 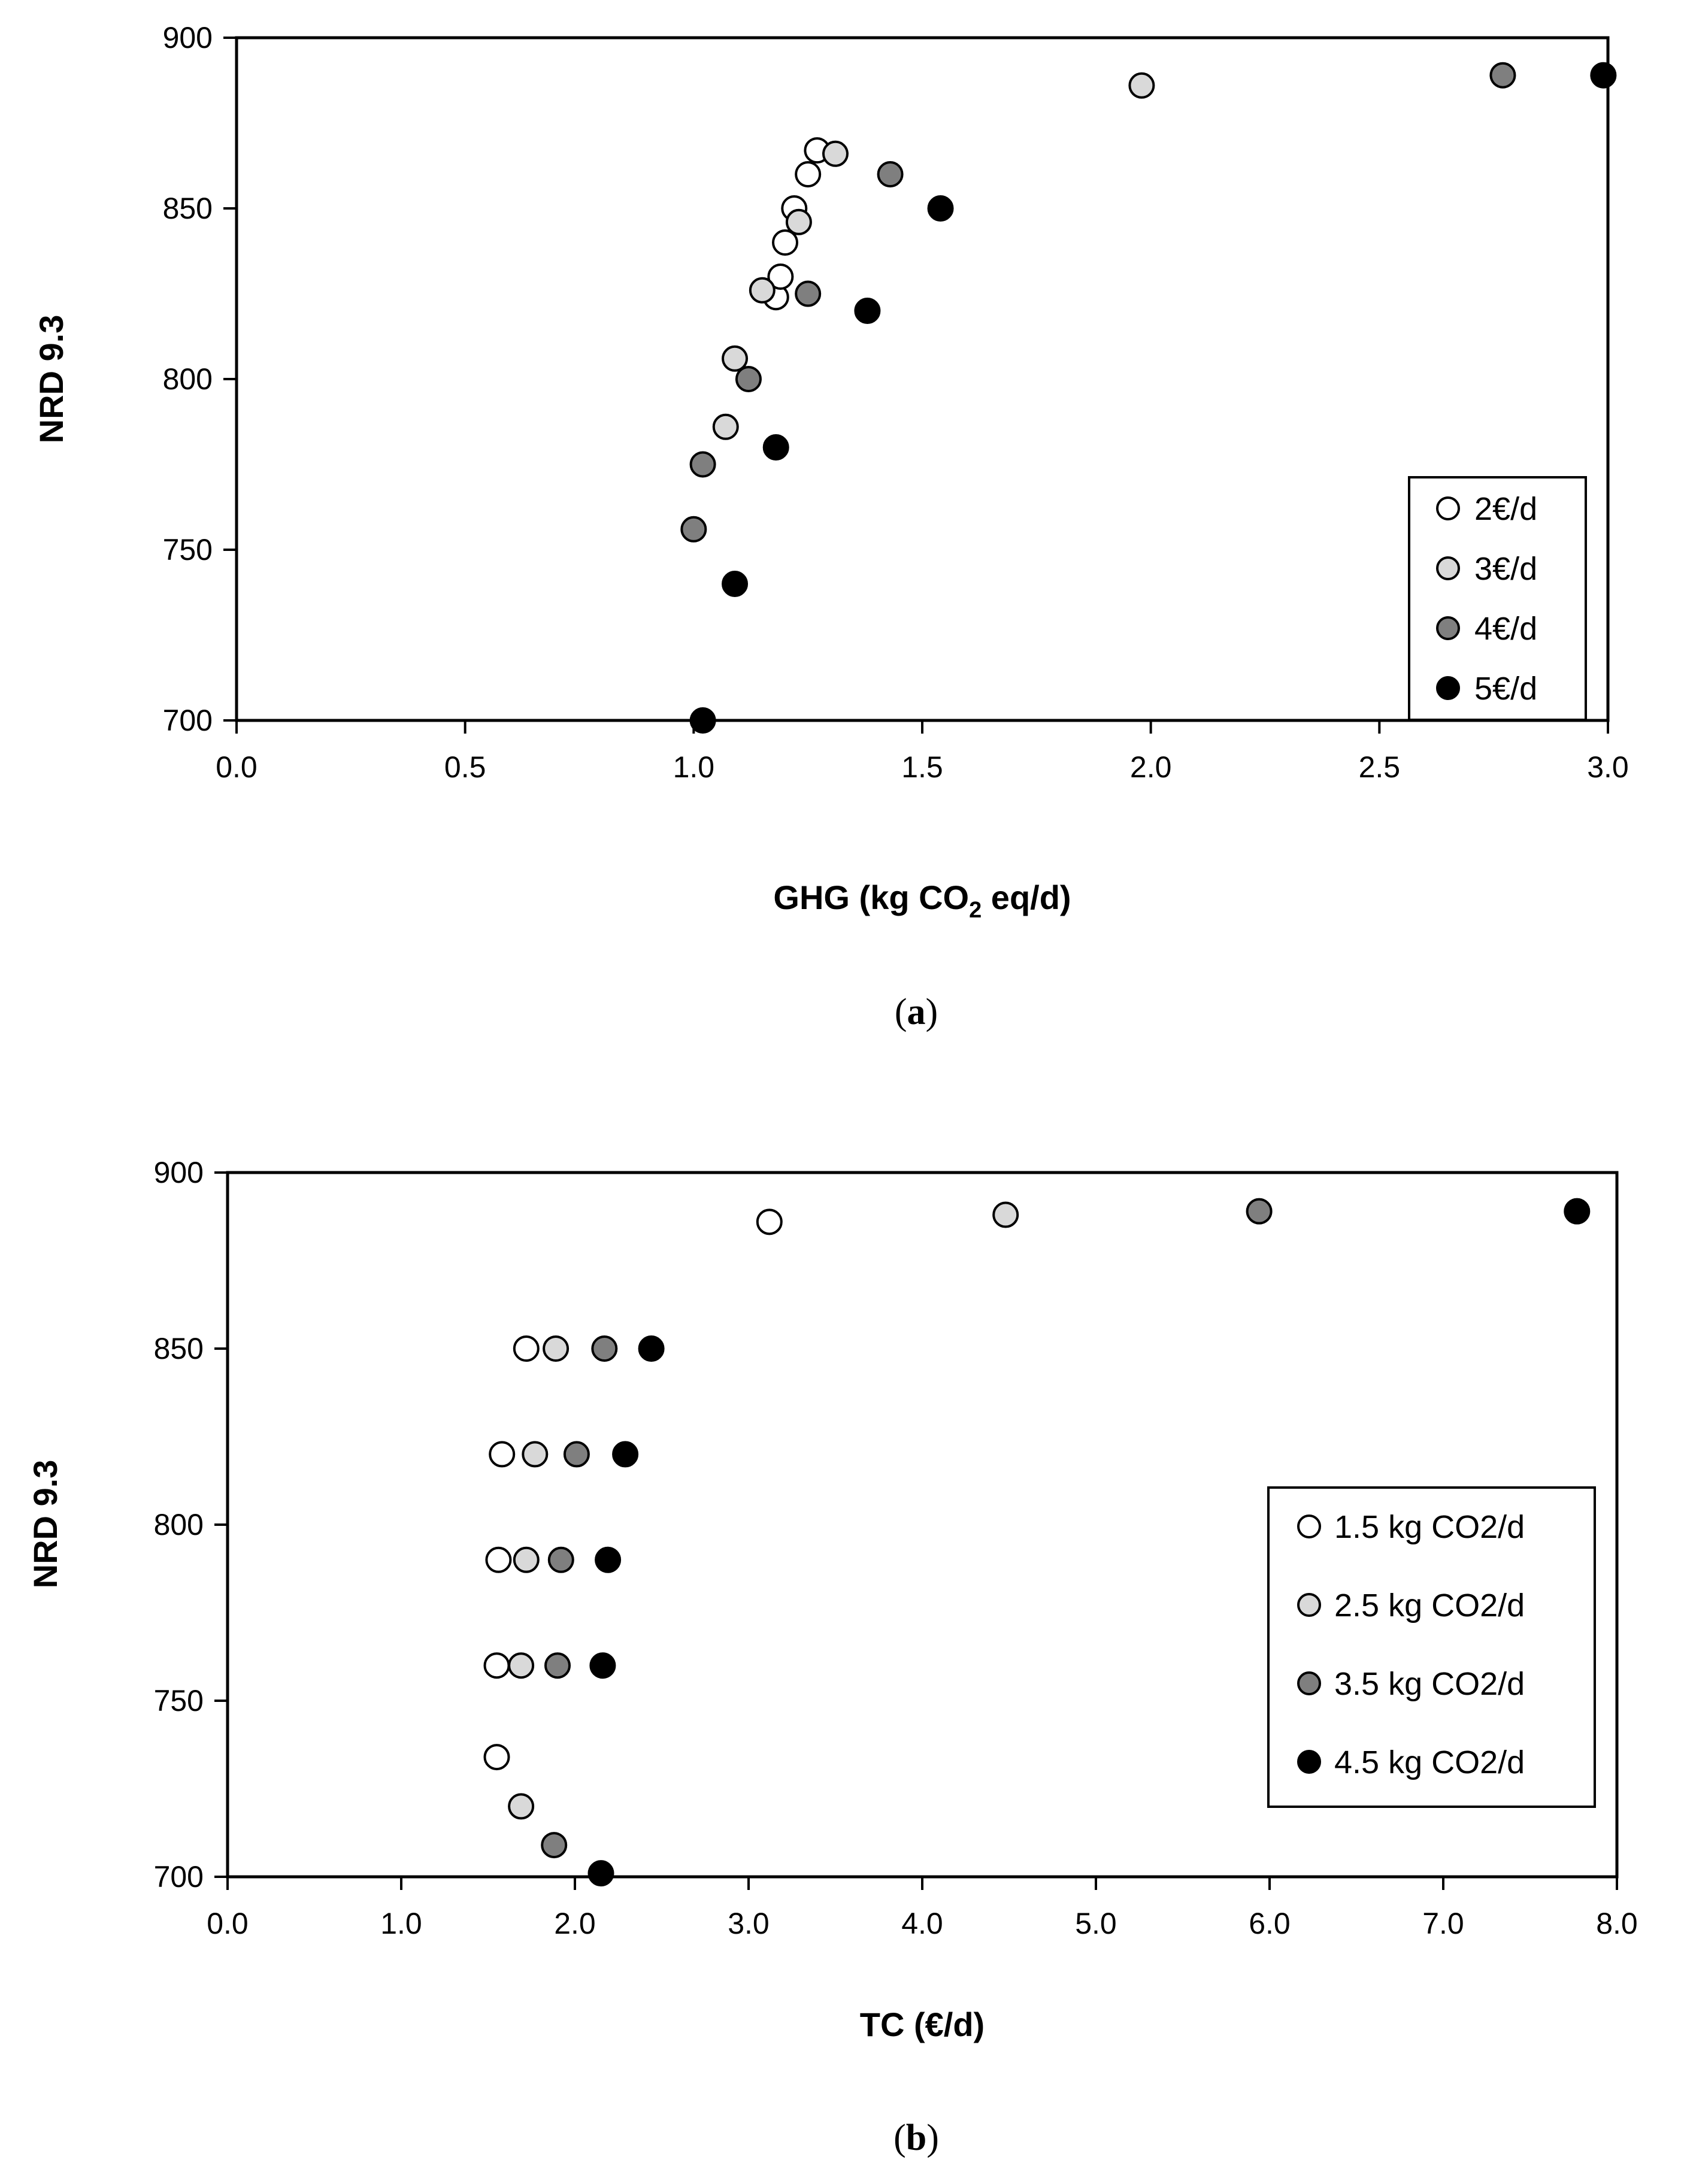 What do you see at coordinates (465, 767) in the screenshot?
I see `x-tick-label: 0.5` at bounding box center [465, 767].